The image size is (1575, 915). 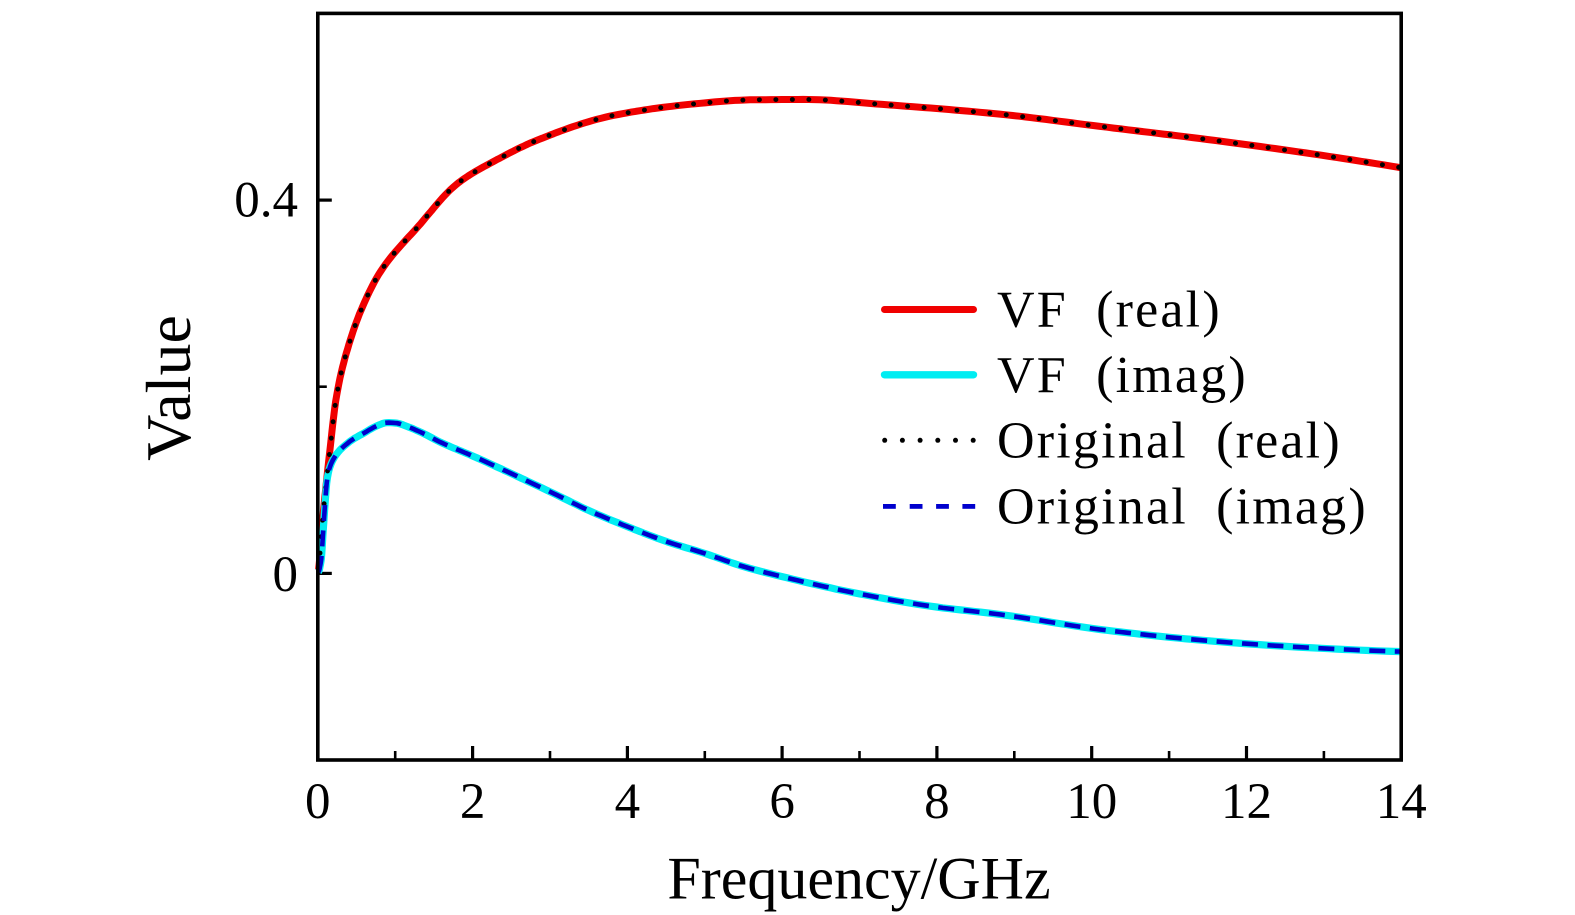 I want to click on svg-text: 14, so click(x=1401, y=802).